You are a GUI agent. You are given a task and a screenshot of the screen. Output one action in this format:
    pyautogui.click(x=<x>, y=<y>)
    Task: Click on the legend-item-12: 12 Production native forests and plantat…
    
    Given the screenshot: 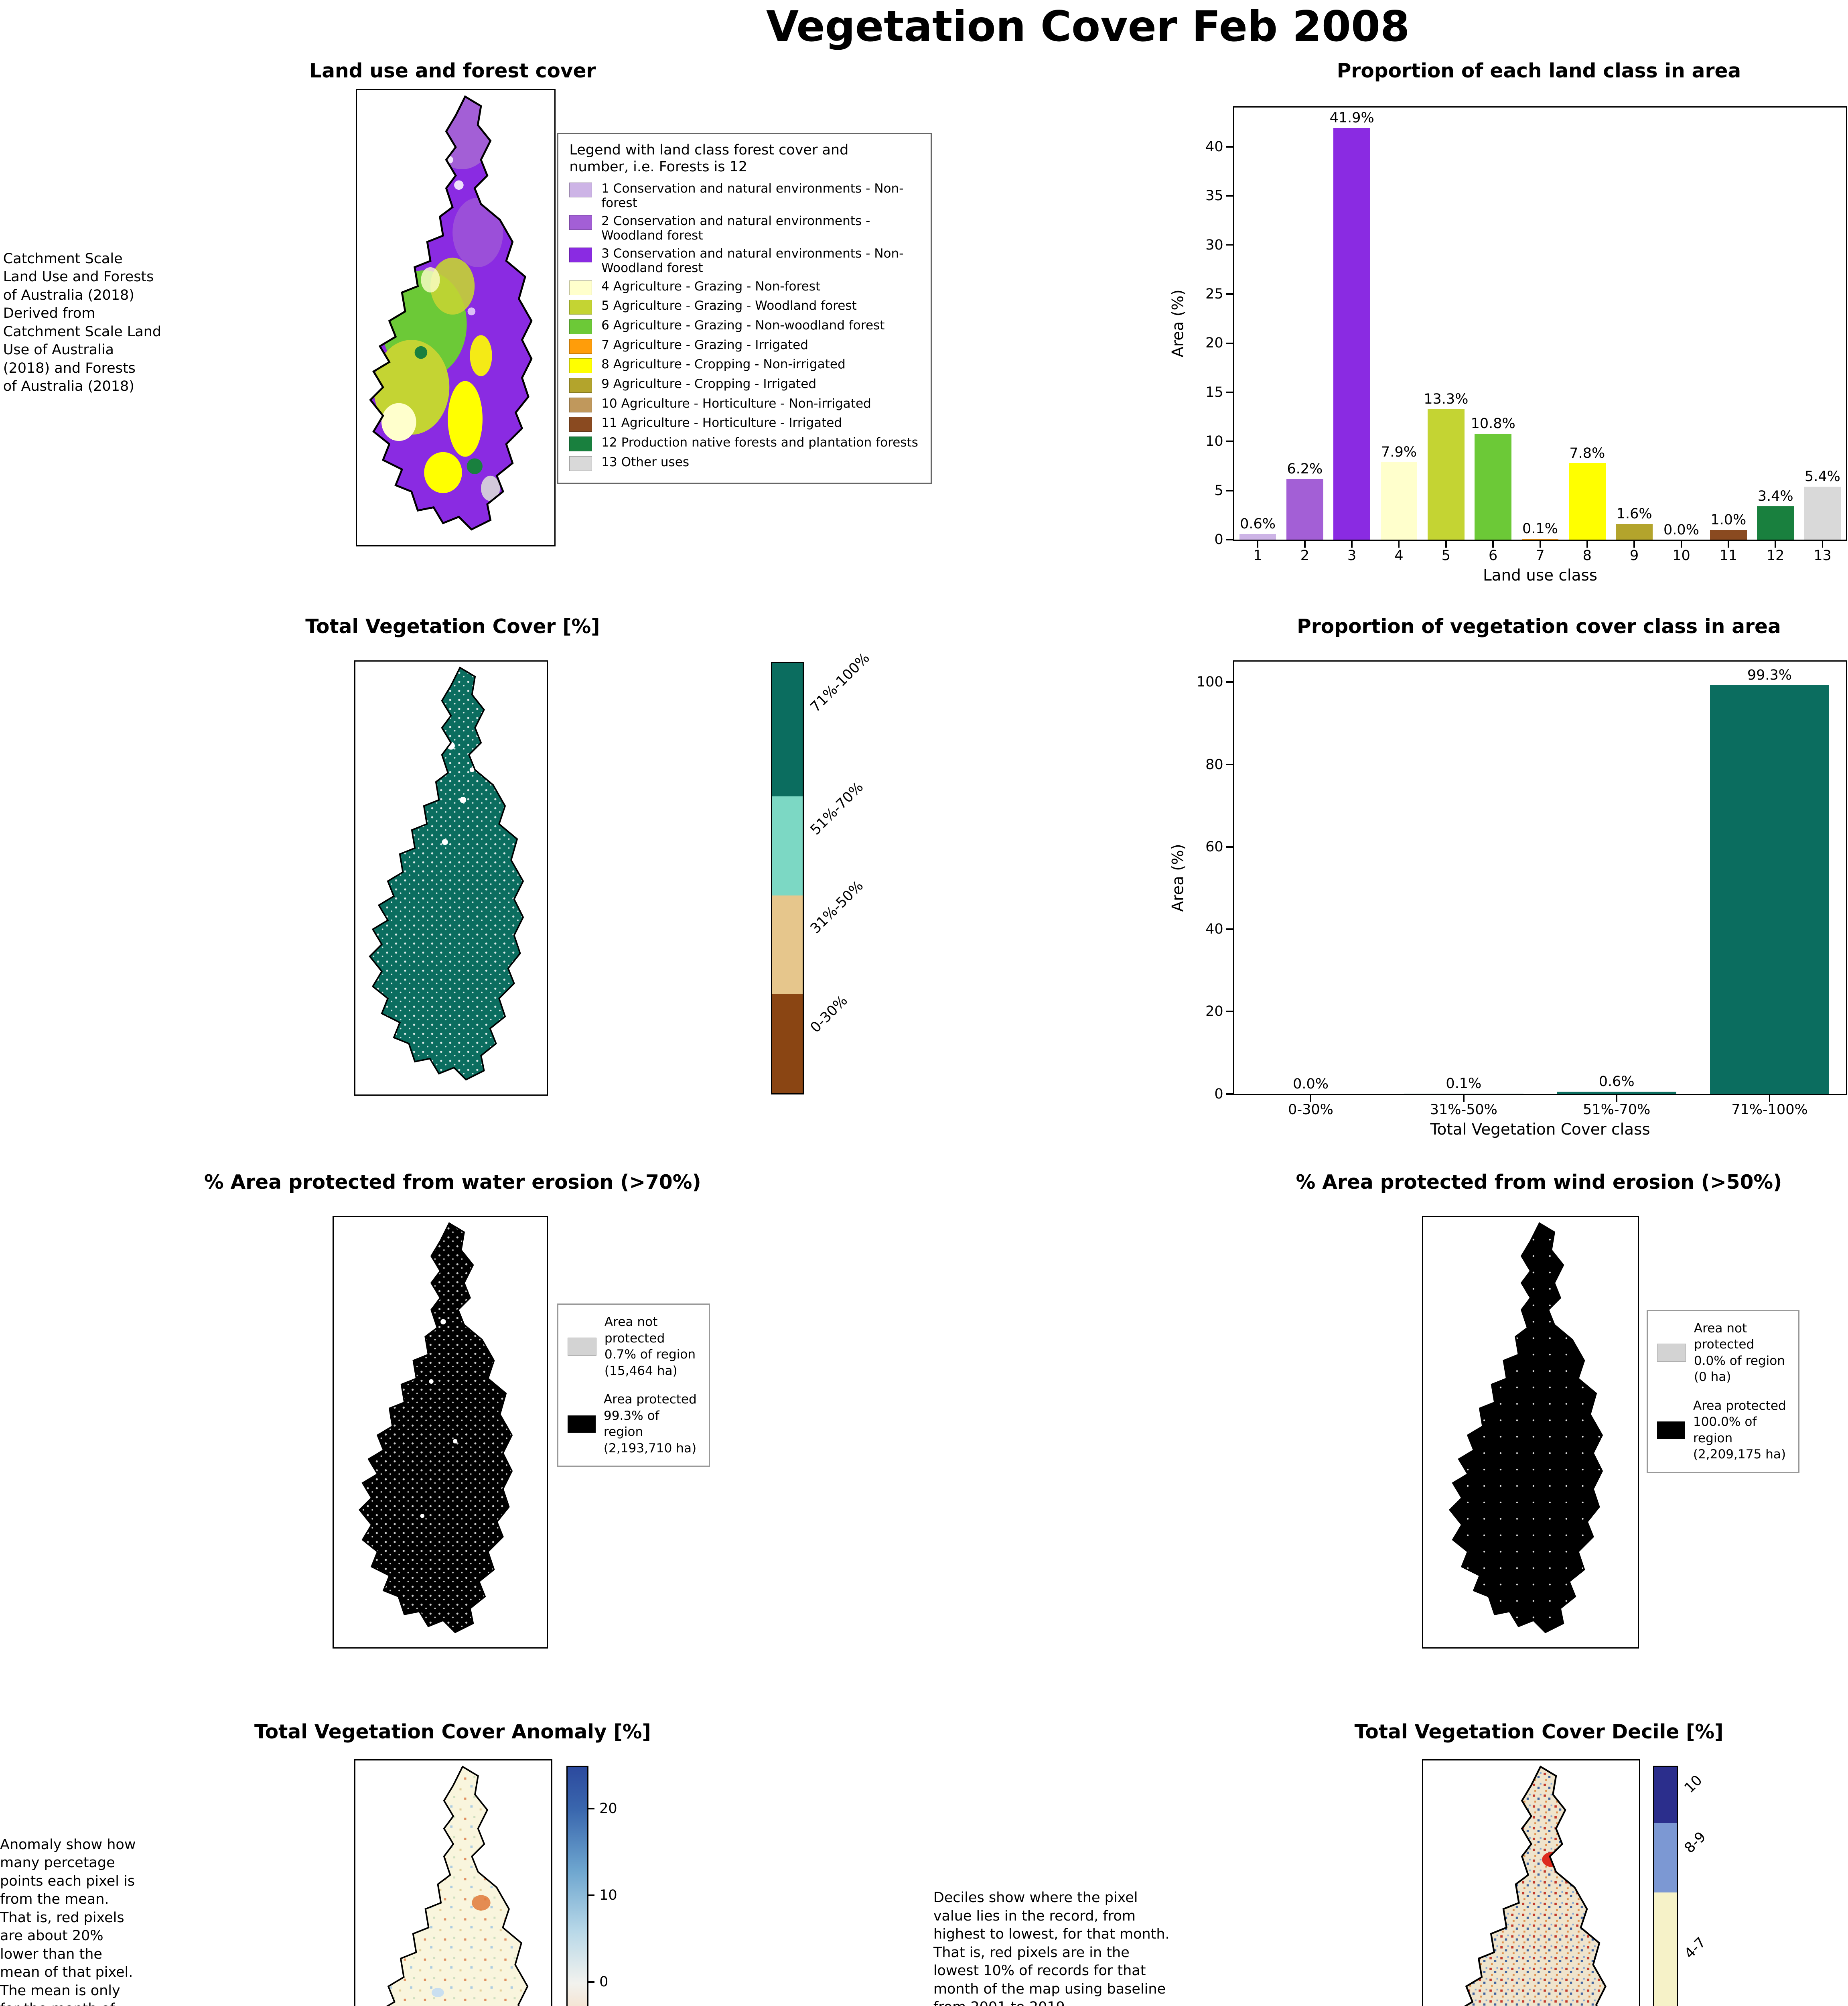 What is the action you would take?
    pyautogui.click(x=744, y=443)
    